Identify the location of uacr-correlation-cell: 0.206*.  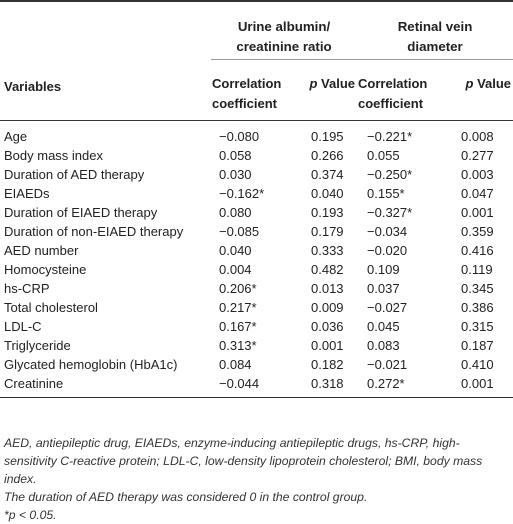
(238, 288).